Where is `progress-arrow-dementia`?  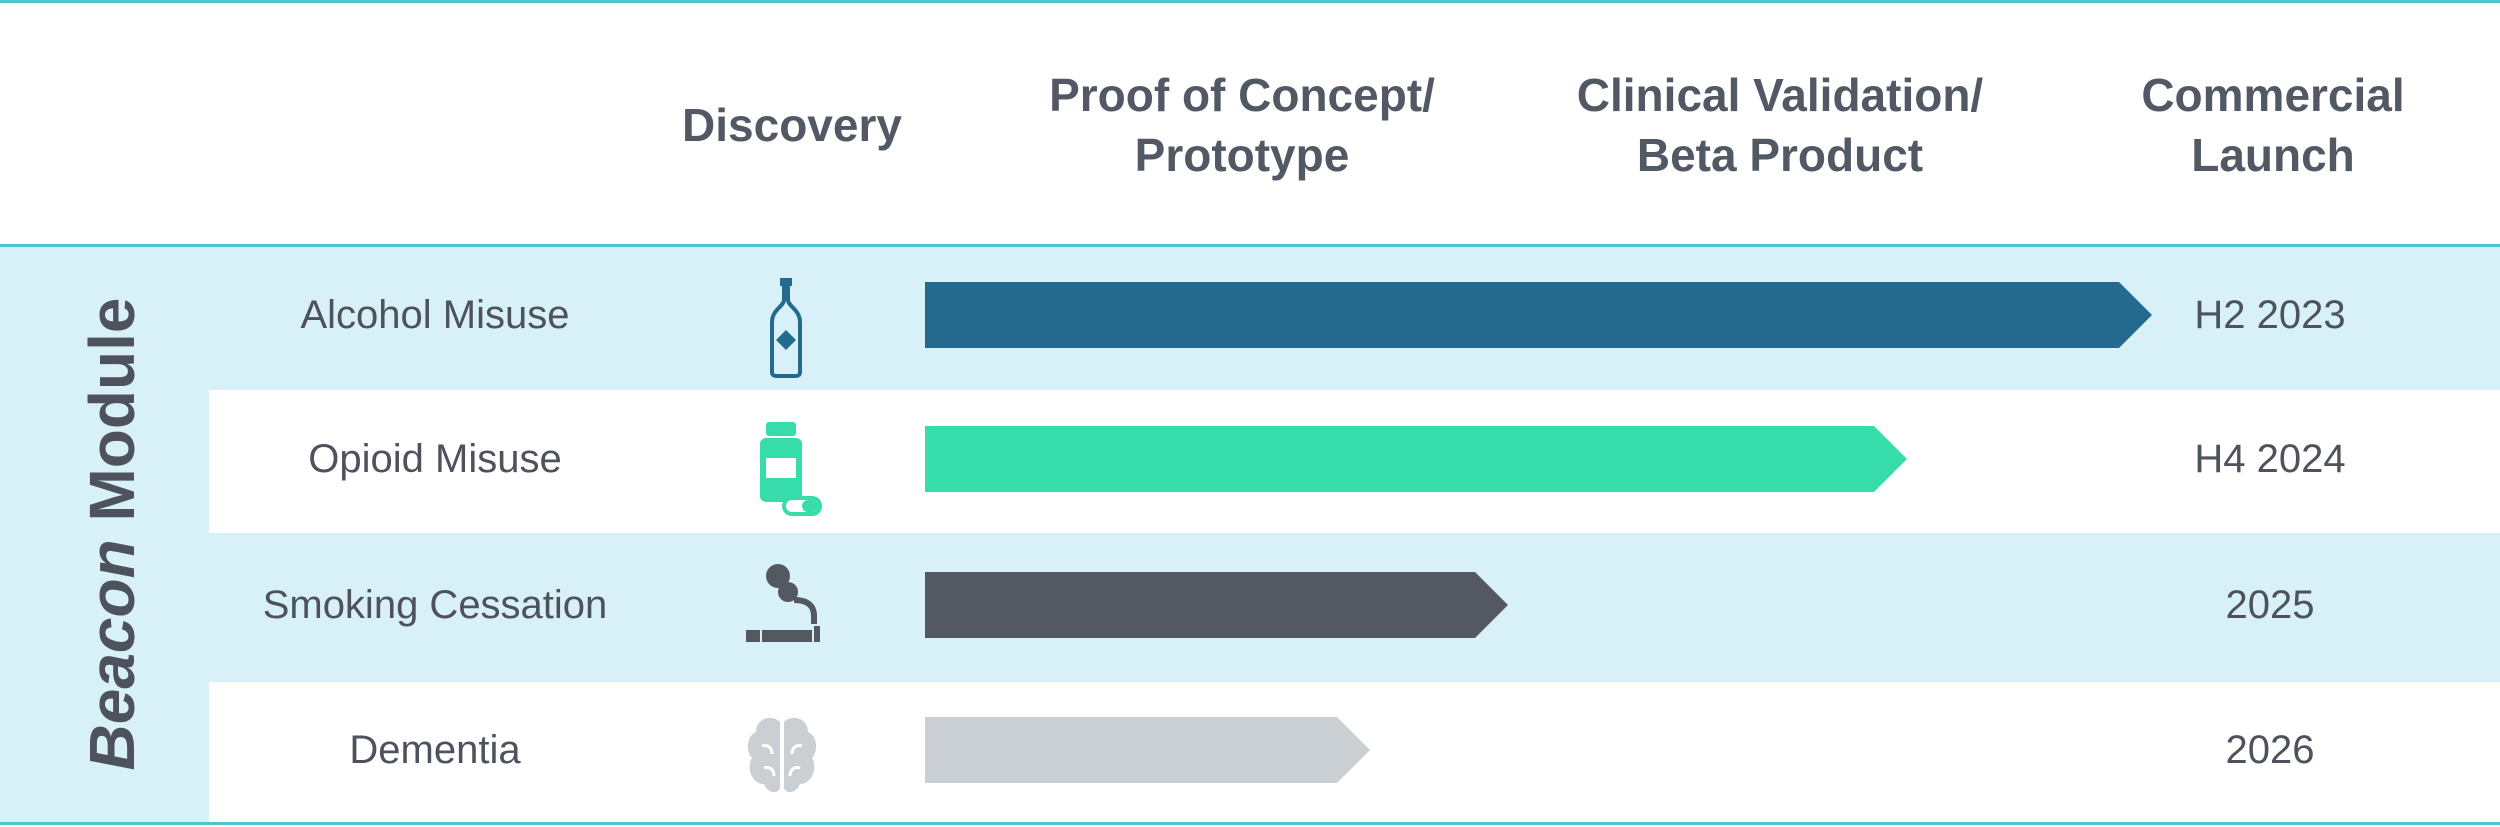 progress-arrow-dementia is located at coordinates (1147, 750).